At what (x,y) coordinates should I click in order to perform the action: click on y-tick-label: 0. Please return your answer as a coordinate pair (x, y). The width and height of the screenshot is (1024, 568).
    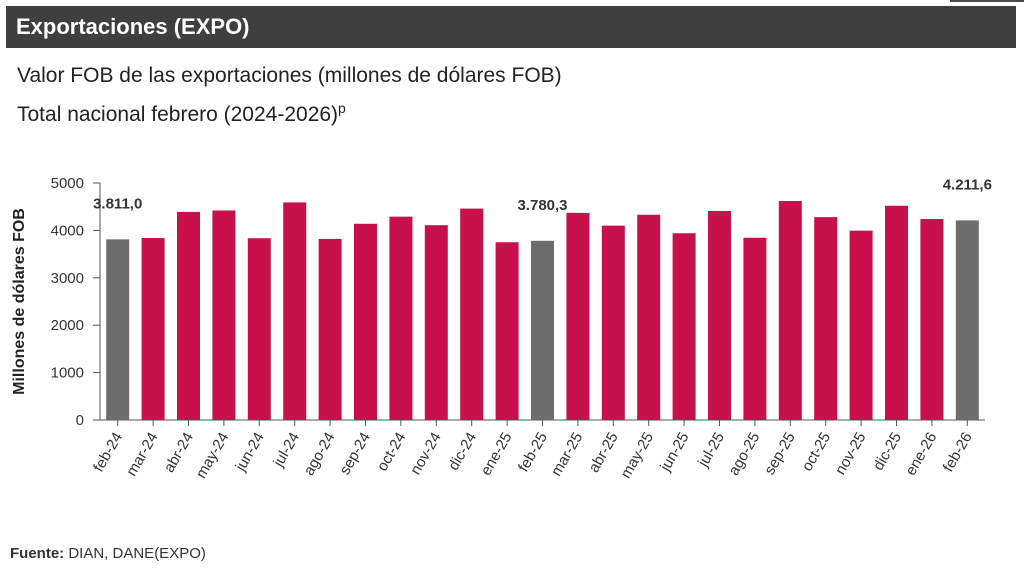
    Looking at the image, I should click on (80, 420).